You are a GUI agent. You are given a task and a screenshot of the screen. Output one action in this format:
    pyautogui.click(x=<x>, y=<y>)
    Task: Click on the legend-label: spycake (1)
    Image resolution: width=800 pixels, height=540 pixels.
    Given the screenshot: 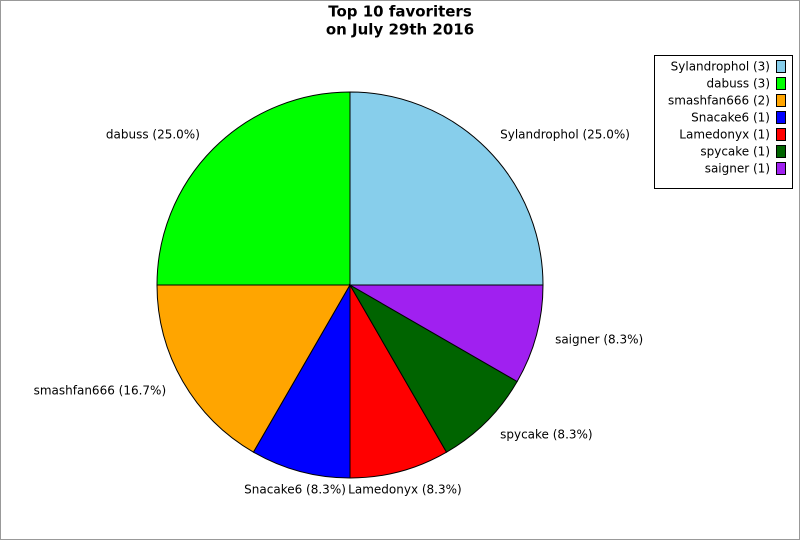 What is the action you would take?
    pyautogui.click(x=735, y=152)
    